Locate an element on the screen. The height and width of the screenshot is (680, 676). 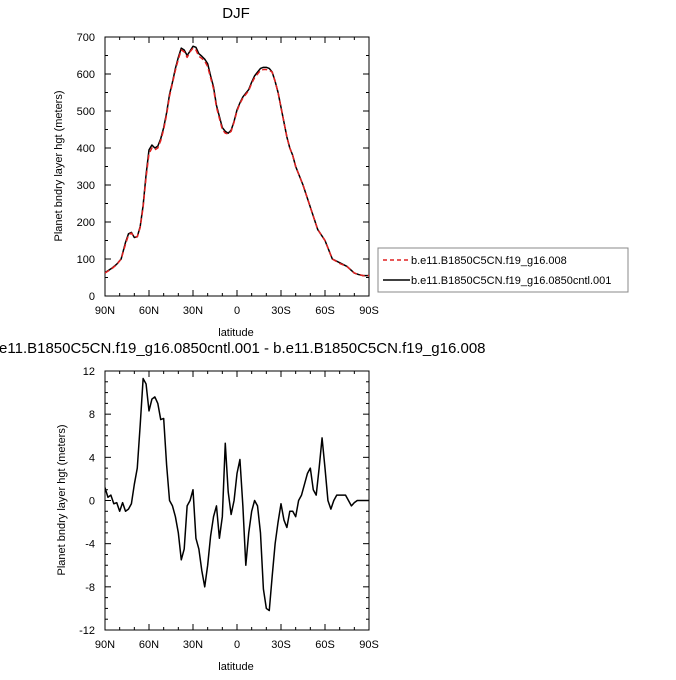
legend-label-series-1: b.e11.B1850C5CN.f19_g16.008 is located at coordinates (489, 261).